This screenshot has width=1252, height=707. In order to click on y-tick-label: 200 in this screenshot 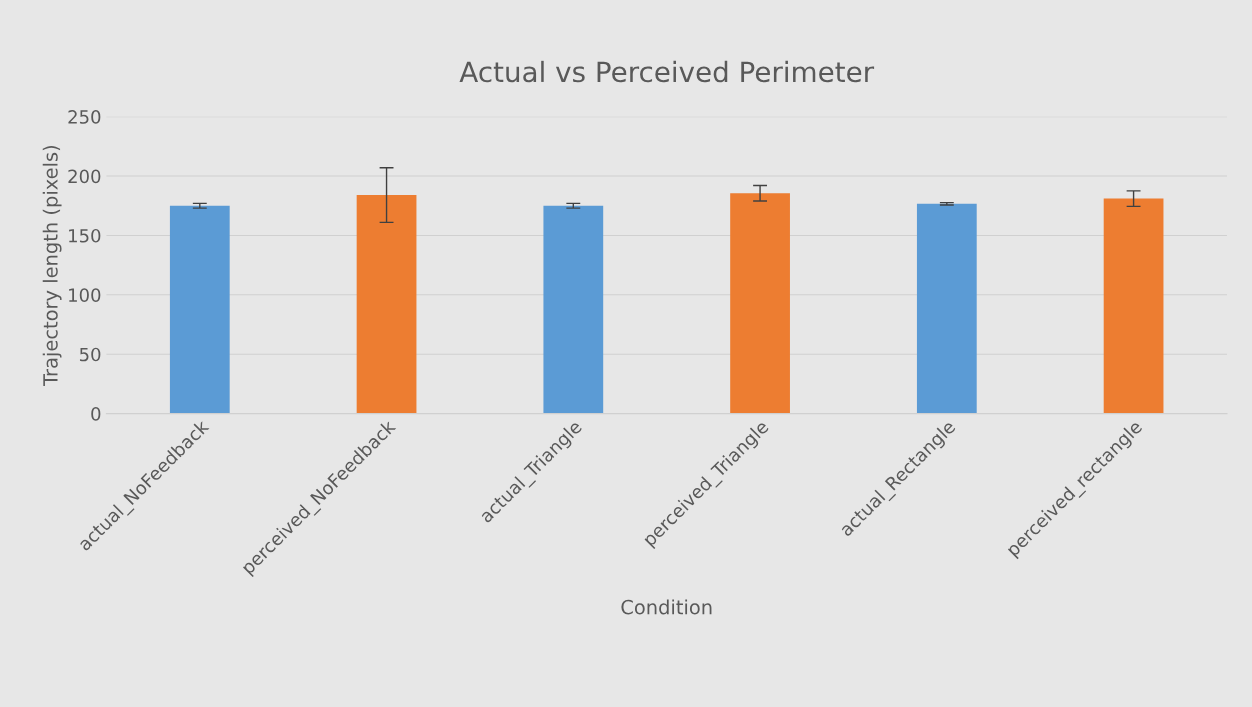, I will do `click(84, 176)`.